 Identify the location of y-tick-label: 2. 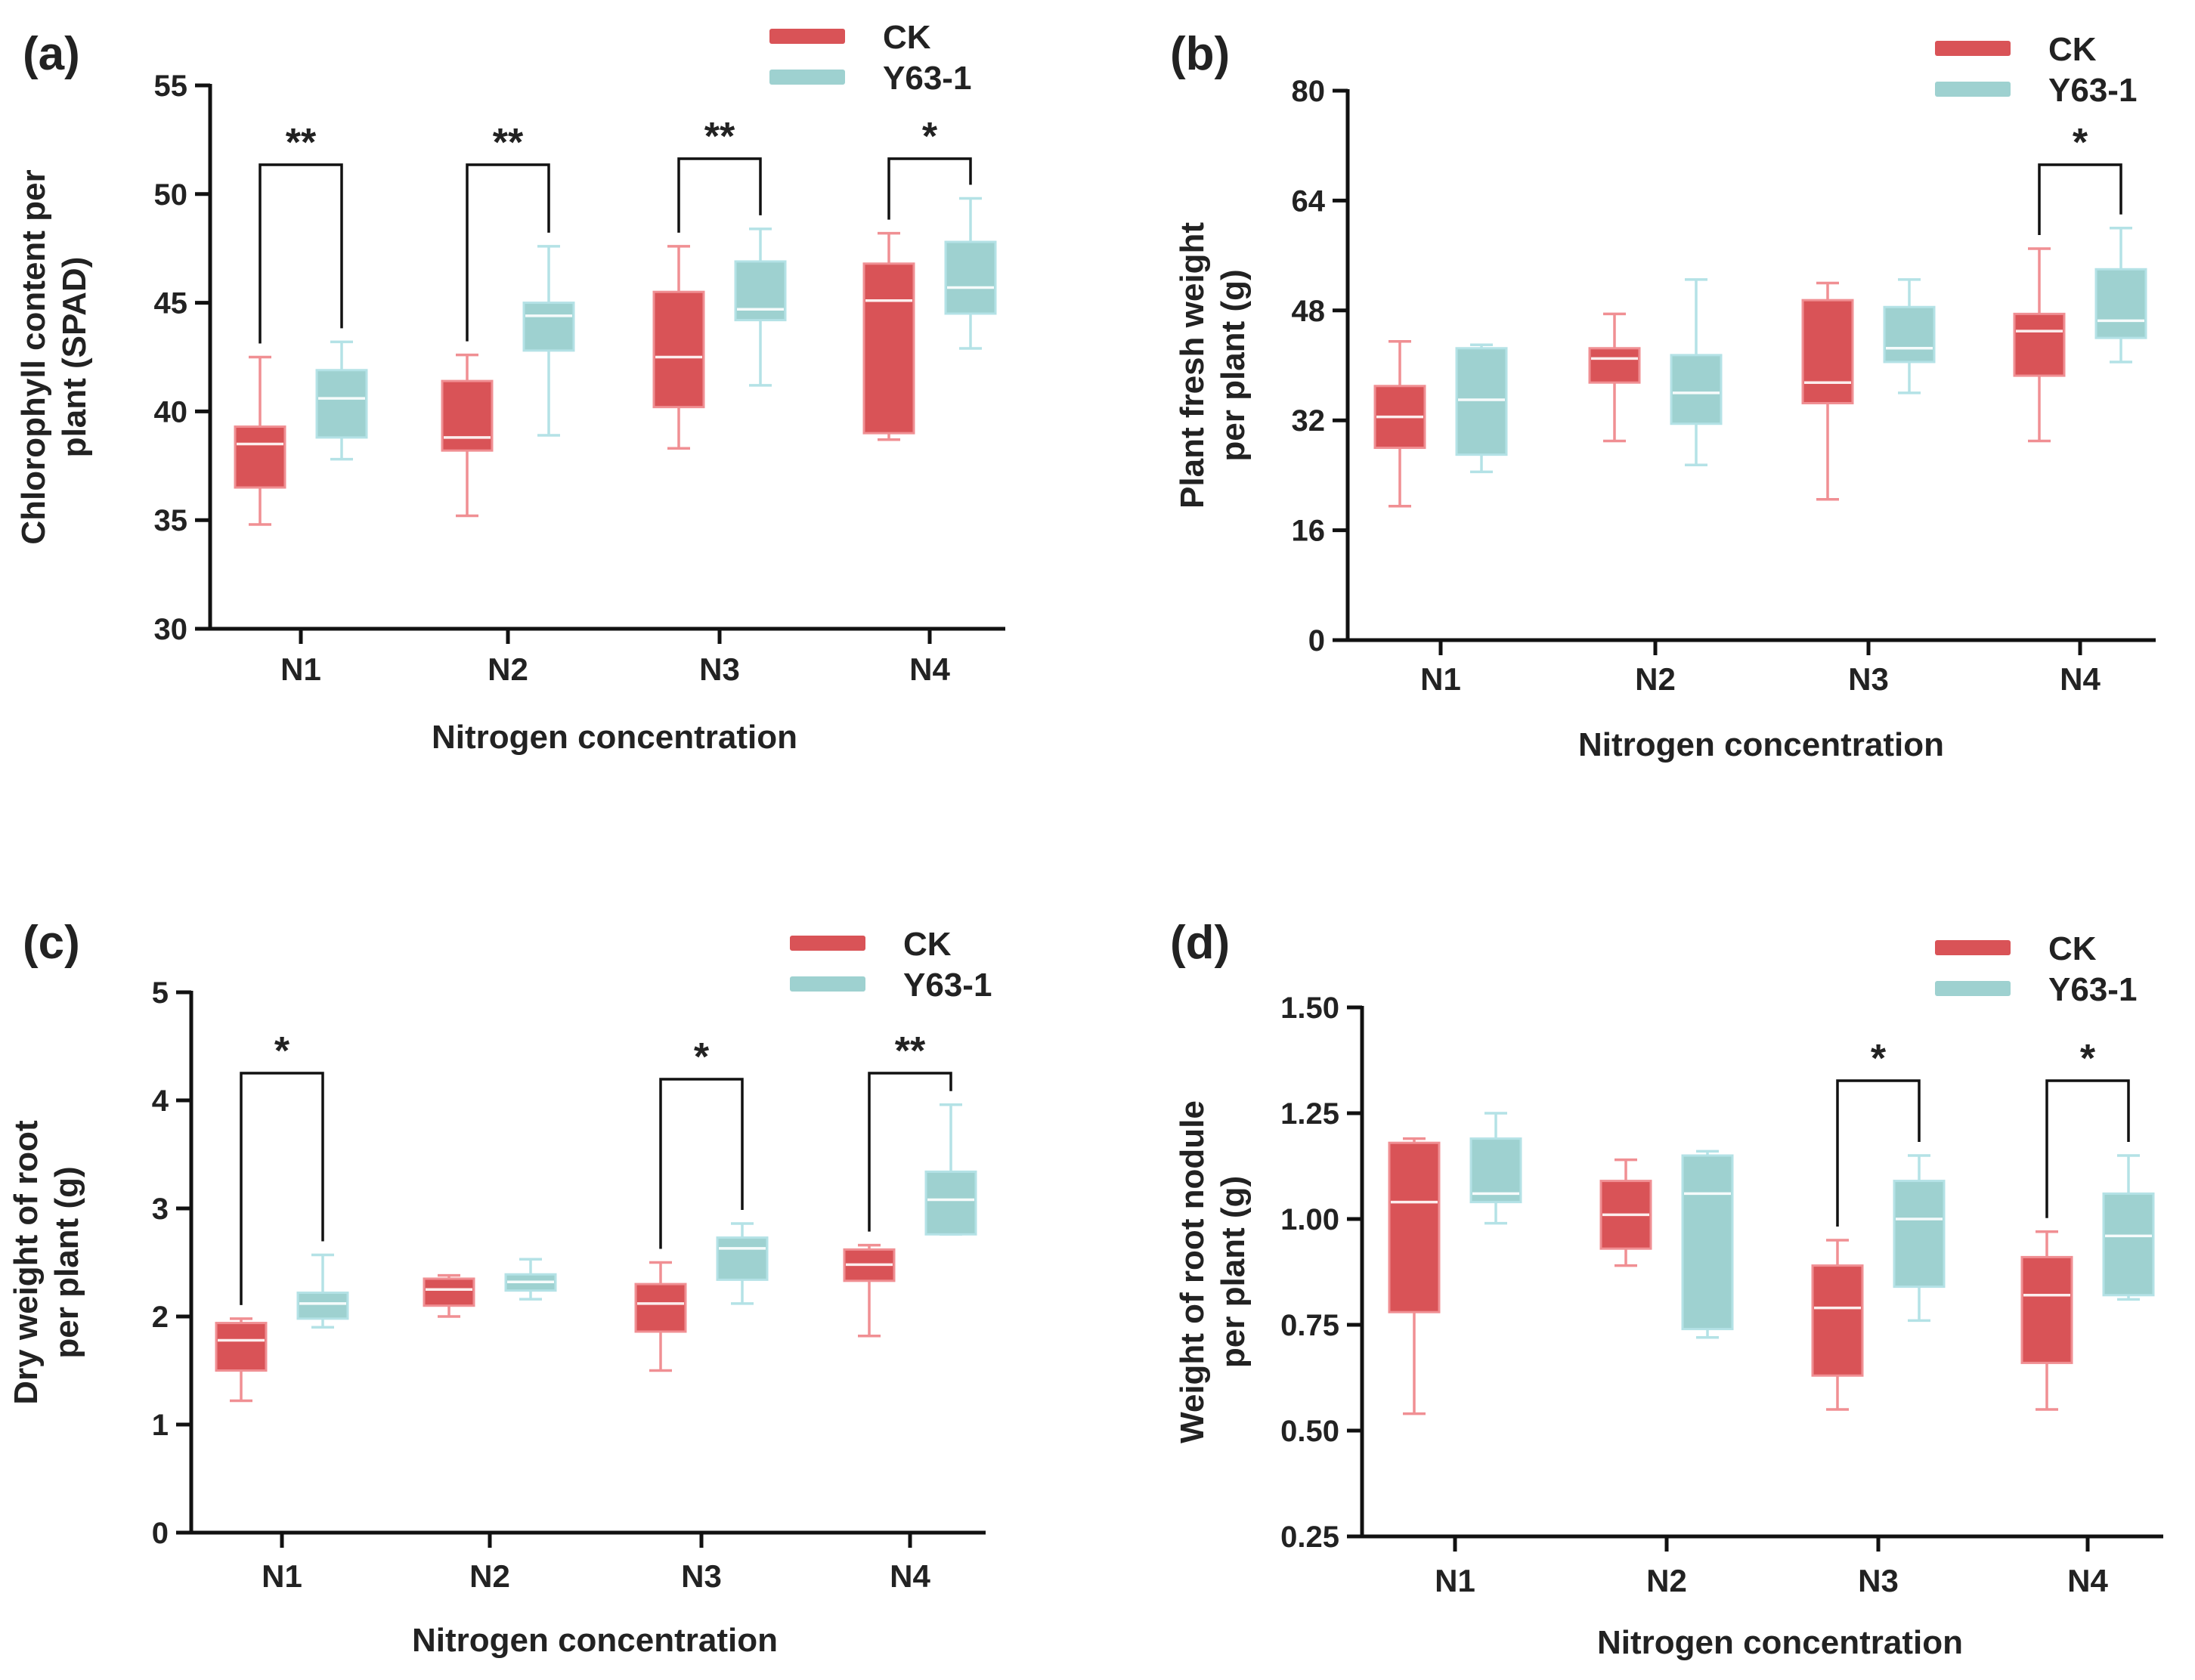
(160, 1317).